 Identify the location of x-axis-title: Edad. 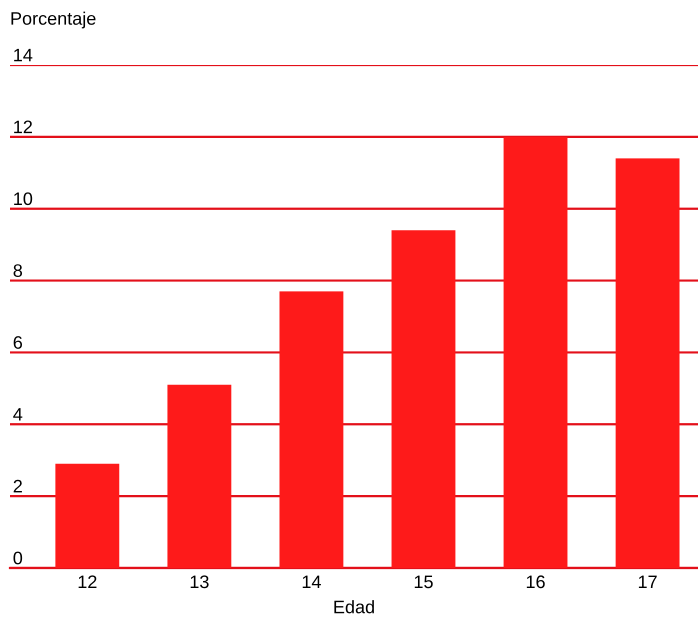
(354, 607).